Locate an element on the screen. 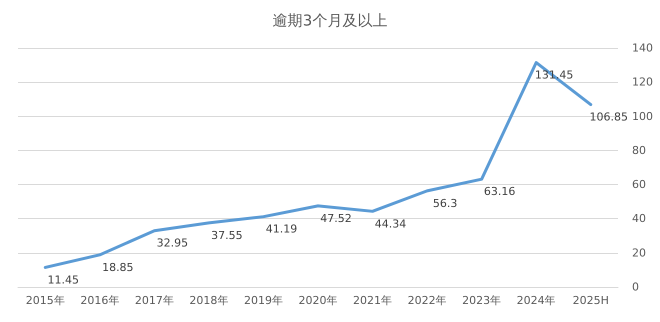 This screenshot has height=322, width=660. x-tick-label: 2015年 is located at coordinates (45, 300).